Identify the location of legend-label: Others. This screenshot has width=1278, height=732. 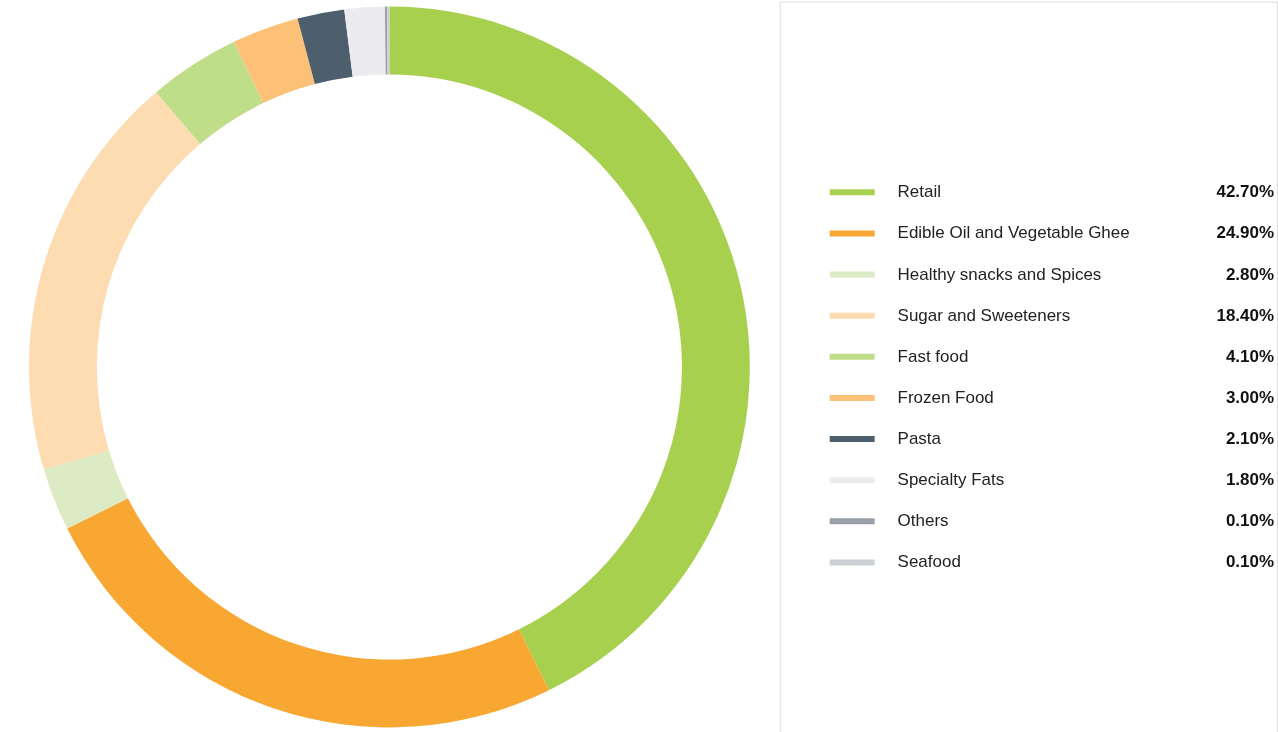
(923, 521).